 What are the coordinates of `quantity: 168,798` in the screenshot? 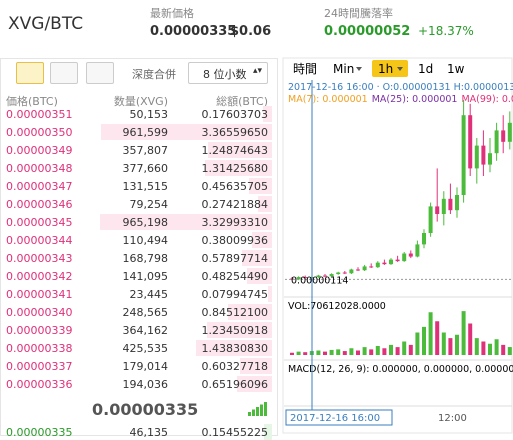 It's located at (145, 258).